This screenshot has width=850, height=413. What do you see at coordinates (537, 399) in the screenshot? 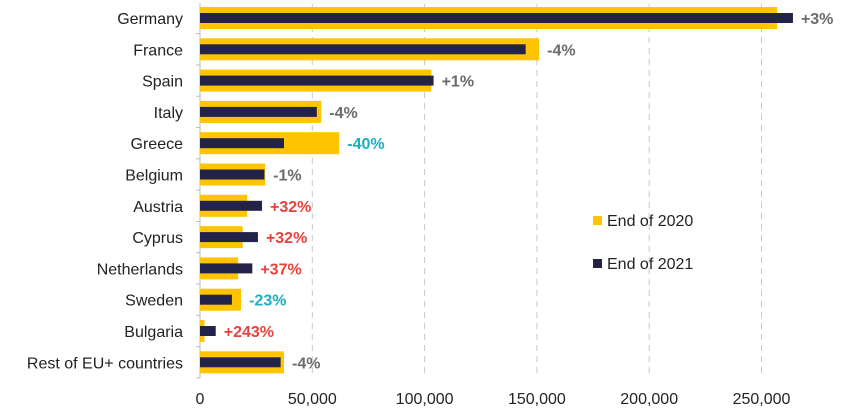
I see `x-tick-label: 150,000` at bounding box center [537, 399].